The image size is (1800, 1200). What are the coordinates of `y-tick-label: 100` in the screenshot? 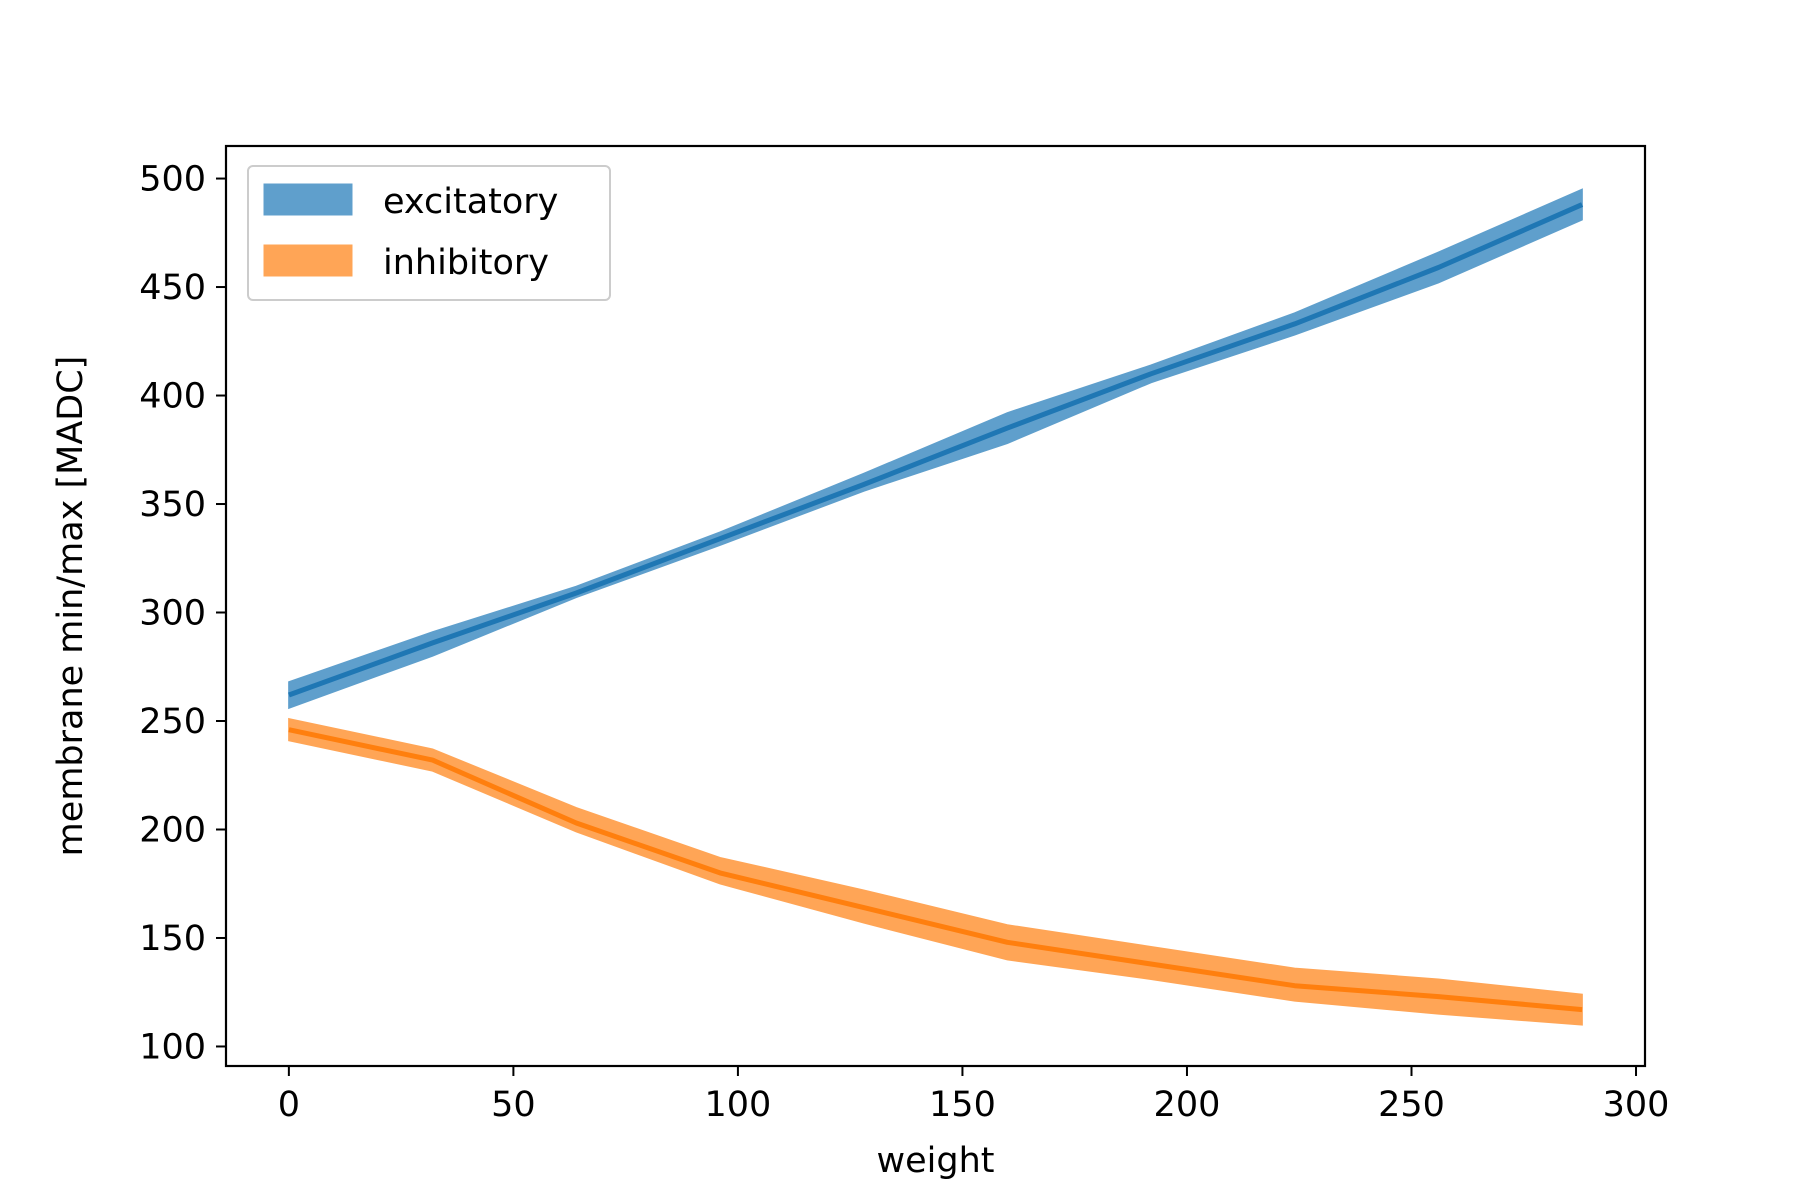 It's located at (172, 1047).